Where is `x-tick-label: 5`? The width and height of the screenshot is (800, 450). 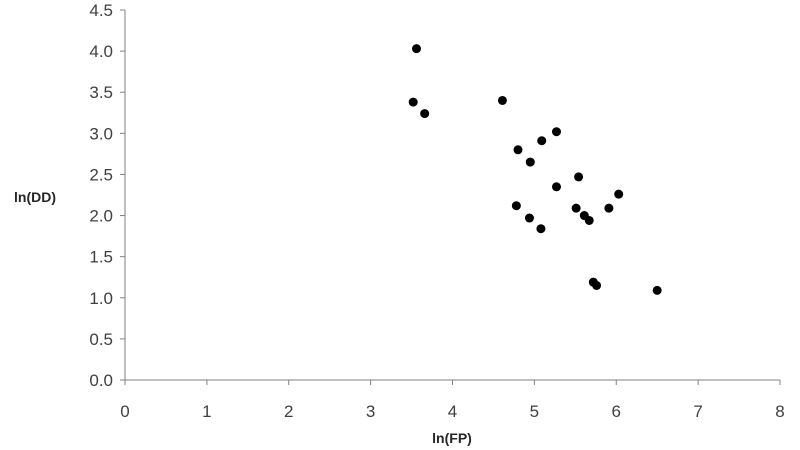 x-tick-label: 5 is located at coordinates (534, 411).